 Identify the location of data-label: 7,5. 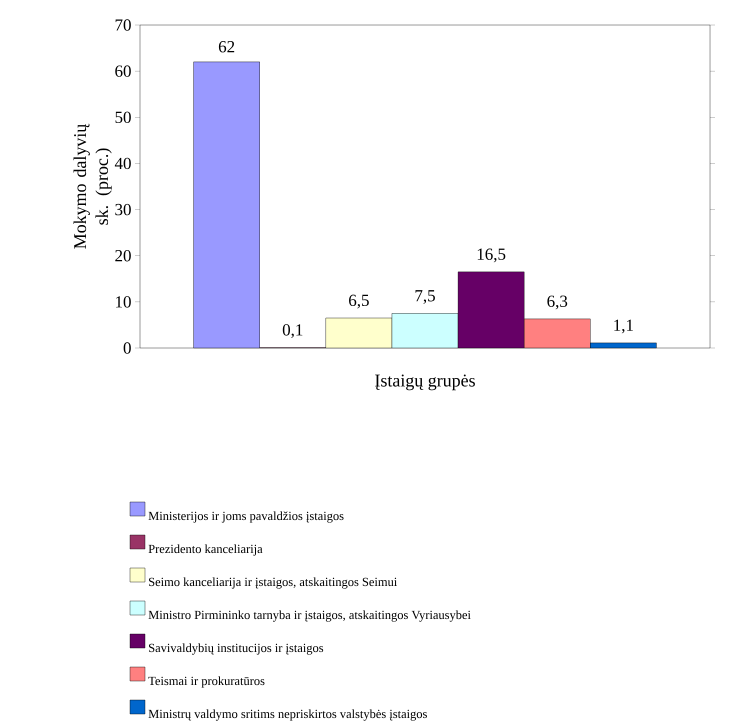
(425, 297).